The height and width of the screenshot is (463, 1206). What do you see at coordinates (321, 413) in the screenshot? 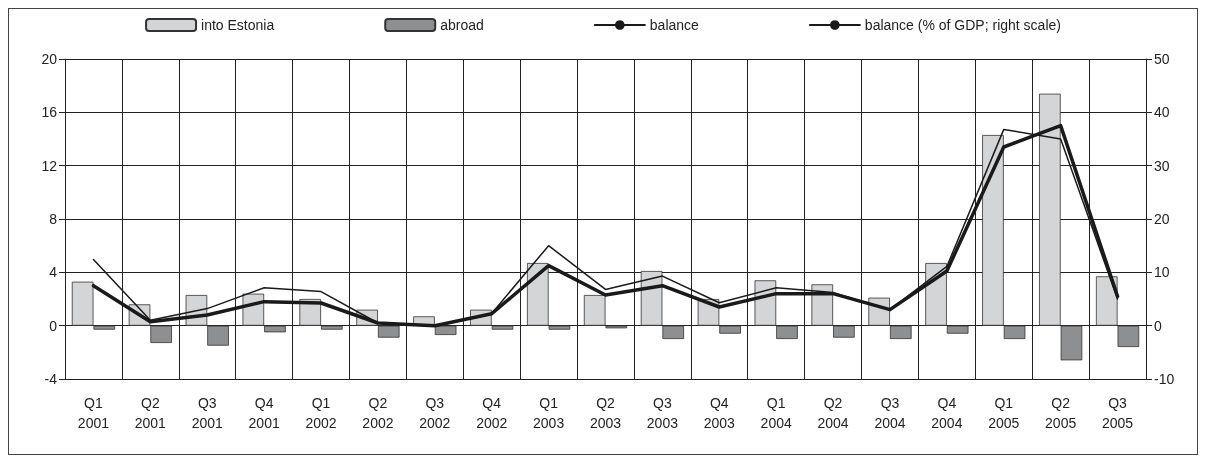
I see `x-tick-label: Q1 2002` at bounding box center [321, 413].